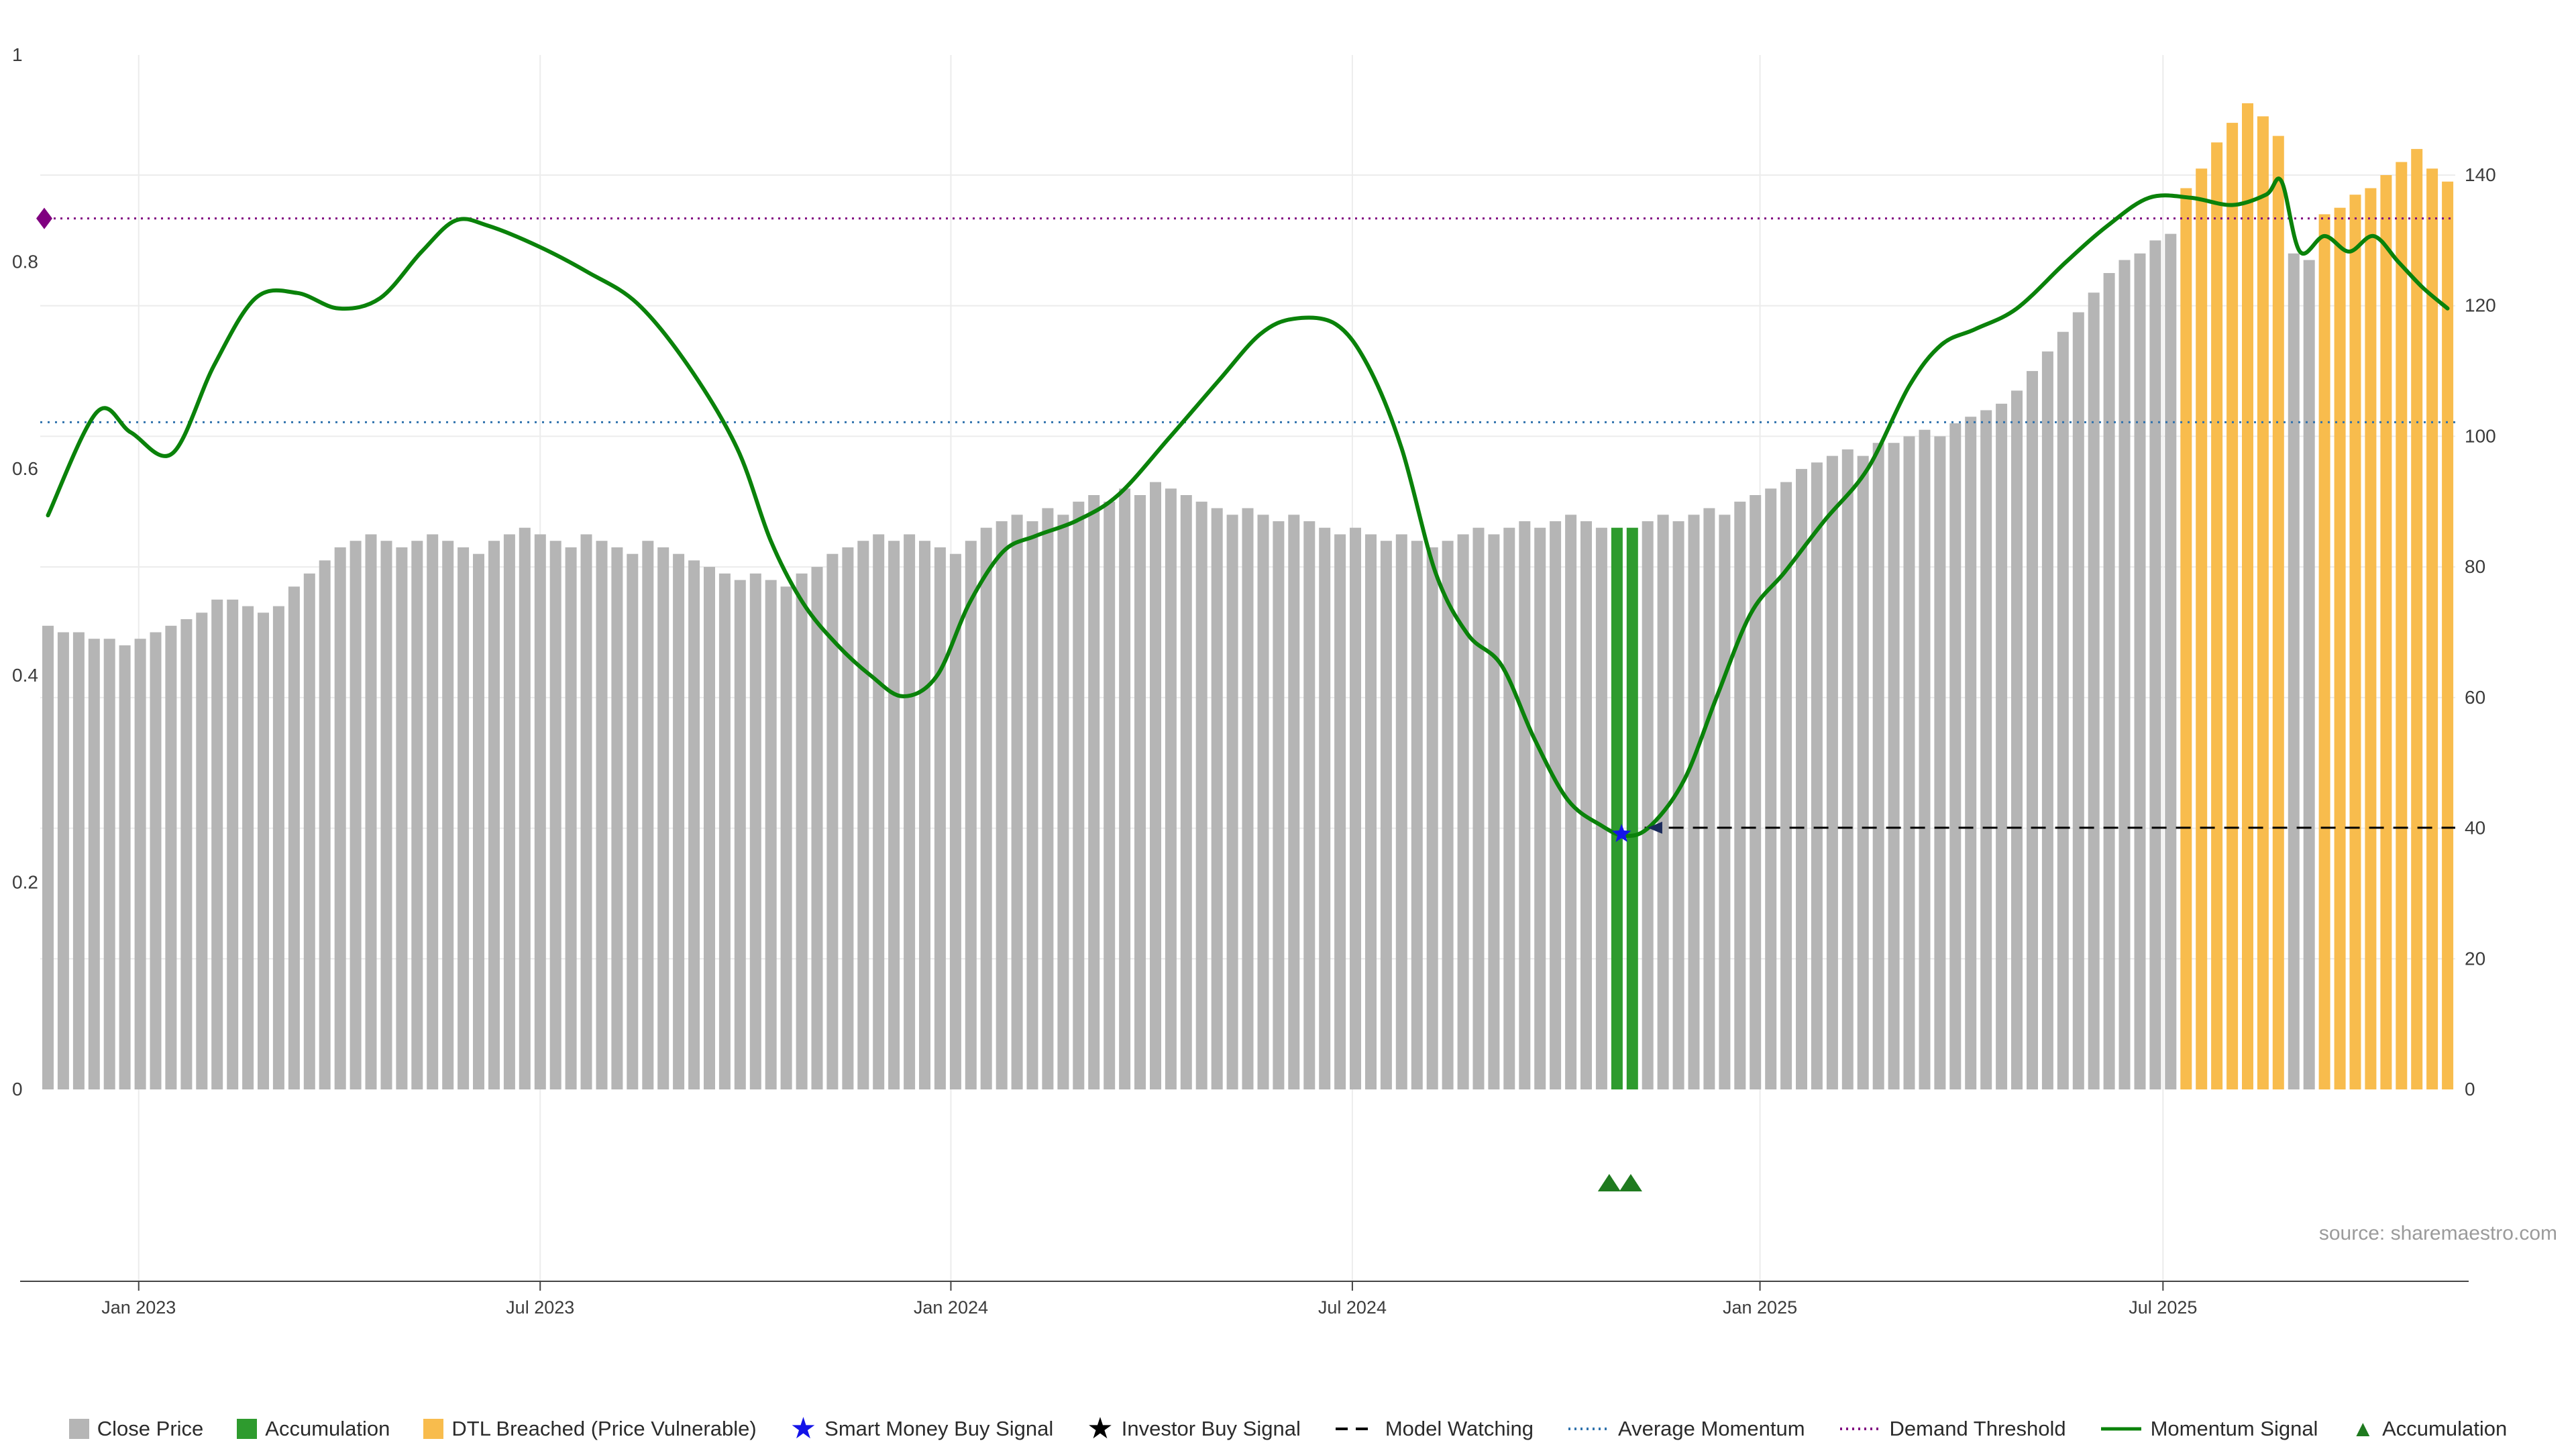 Image resolution: width=2576 pixels, height=1449 pixels. I want to click on accumulation-swatch-icon: ▲, so click(2363, 1429).